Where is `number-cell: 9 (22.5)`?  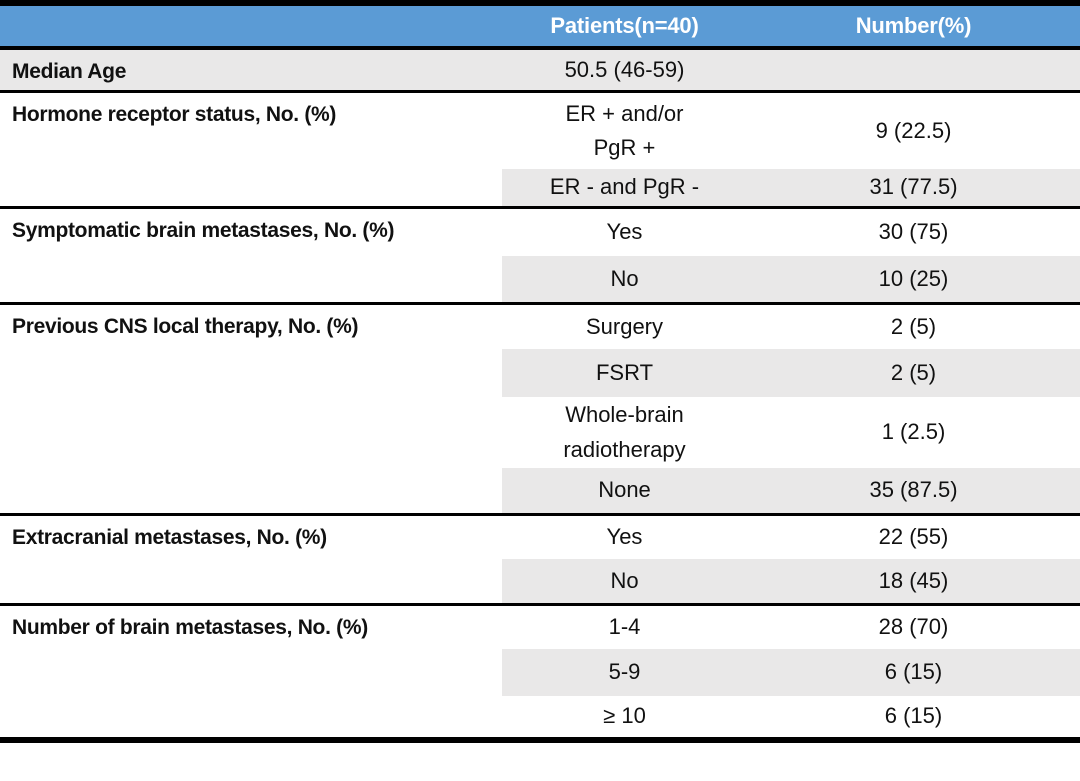
number-cell: 9 (22.5) is located at coordinates (913, 129).